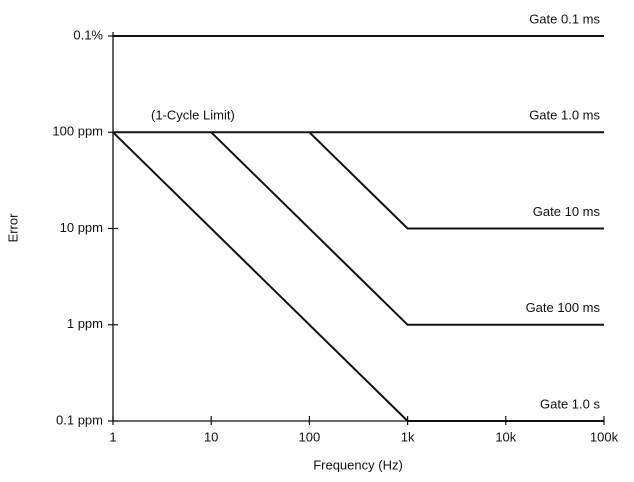  What do you see at coordinates (310, 436) in the screenshot?
I see `x-tick-label: 100` at bounding box center [310, 436].